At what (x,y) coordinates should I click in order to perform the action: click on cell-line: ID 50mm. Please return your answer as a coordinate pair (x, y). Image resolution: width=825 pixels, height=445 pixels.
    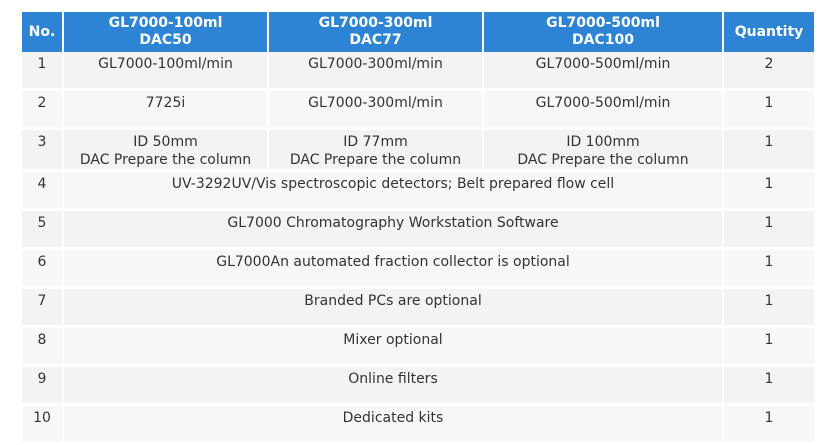
    Looking at the image, I should click on (165, 142).